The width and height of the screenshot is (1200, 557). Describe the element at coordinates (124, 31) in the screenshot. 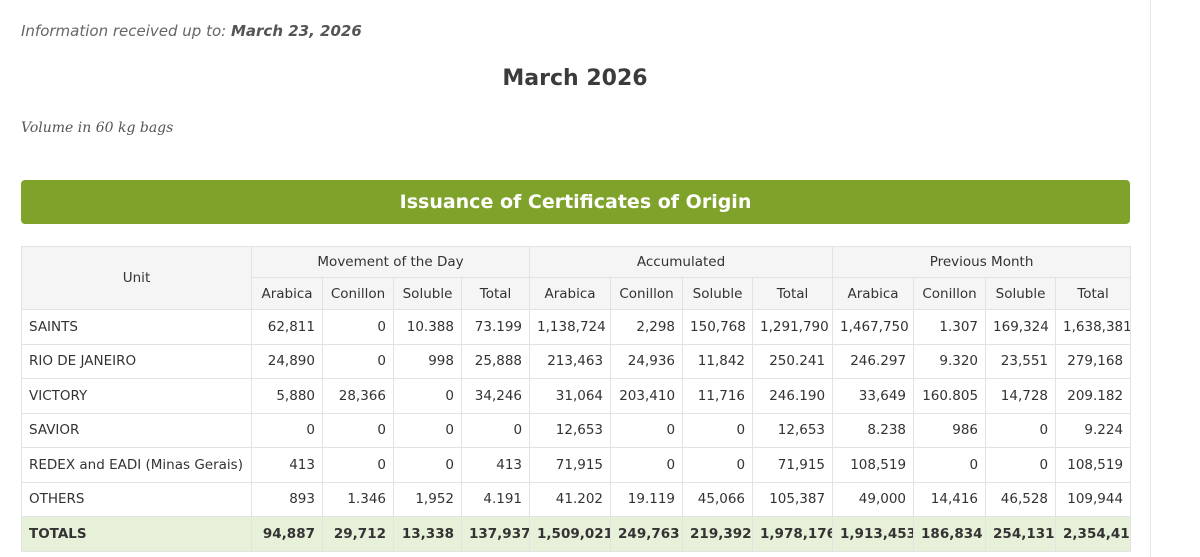

I see `info-label: Information received up to:` at that location.